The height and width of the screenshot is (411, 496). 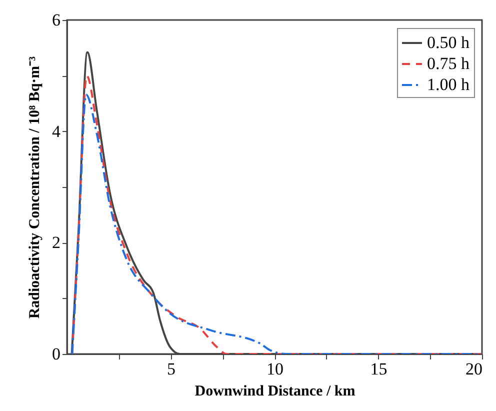 What do you see at coordinates (275, 369) in the screenshot?
I see `x-tick-label: 10` at bounding box center [275, 369].